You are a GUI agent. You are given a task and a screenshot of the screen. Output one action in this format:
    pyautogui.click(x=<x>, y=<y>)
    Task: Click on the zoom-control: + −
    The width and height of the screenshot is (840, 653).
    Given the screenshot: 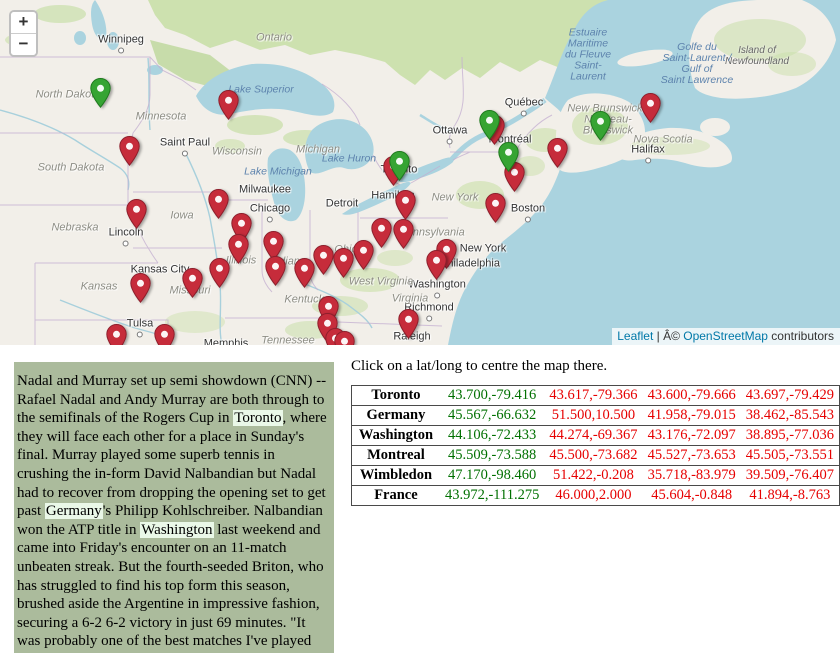 What is the action you would take?
    pyautogui.click(x=23, y=33)
    